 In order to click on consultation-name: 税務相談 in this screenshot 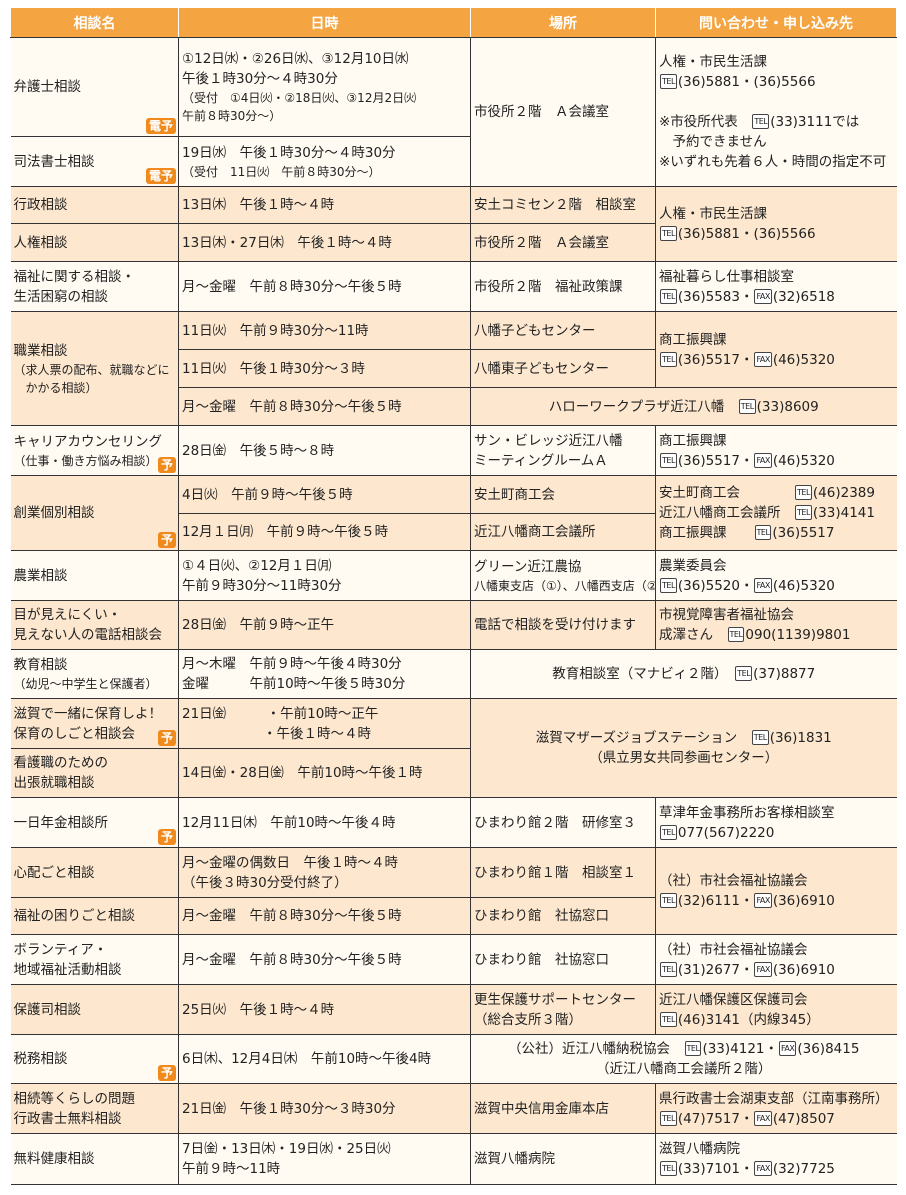, I will do `click(83, 1059)`.